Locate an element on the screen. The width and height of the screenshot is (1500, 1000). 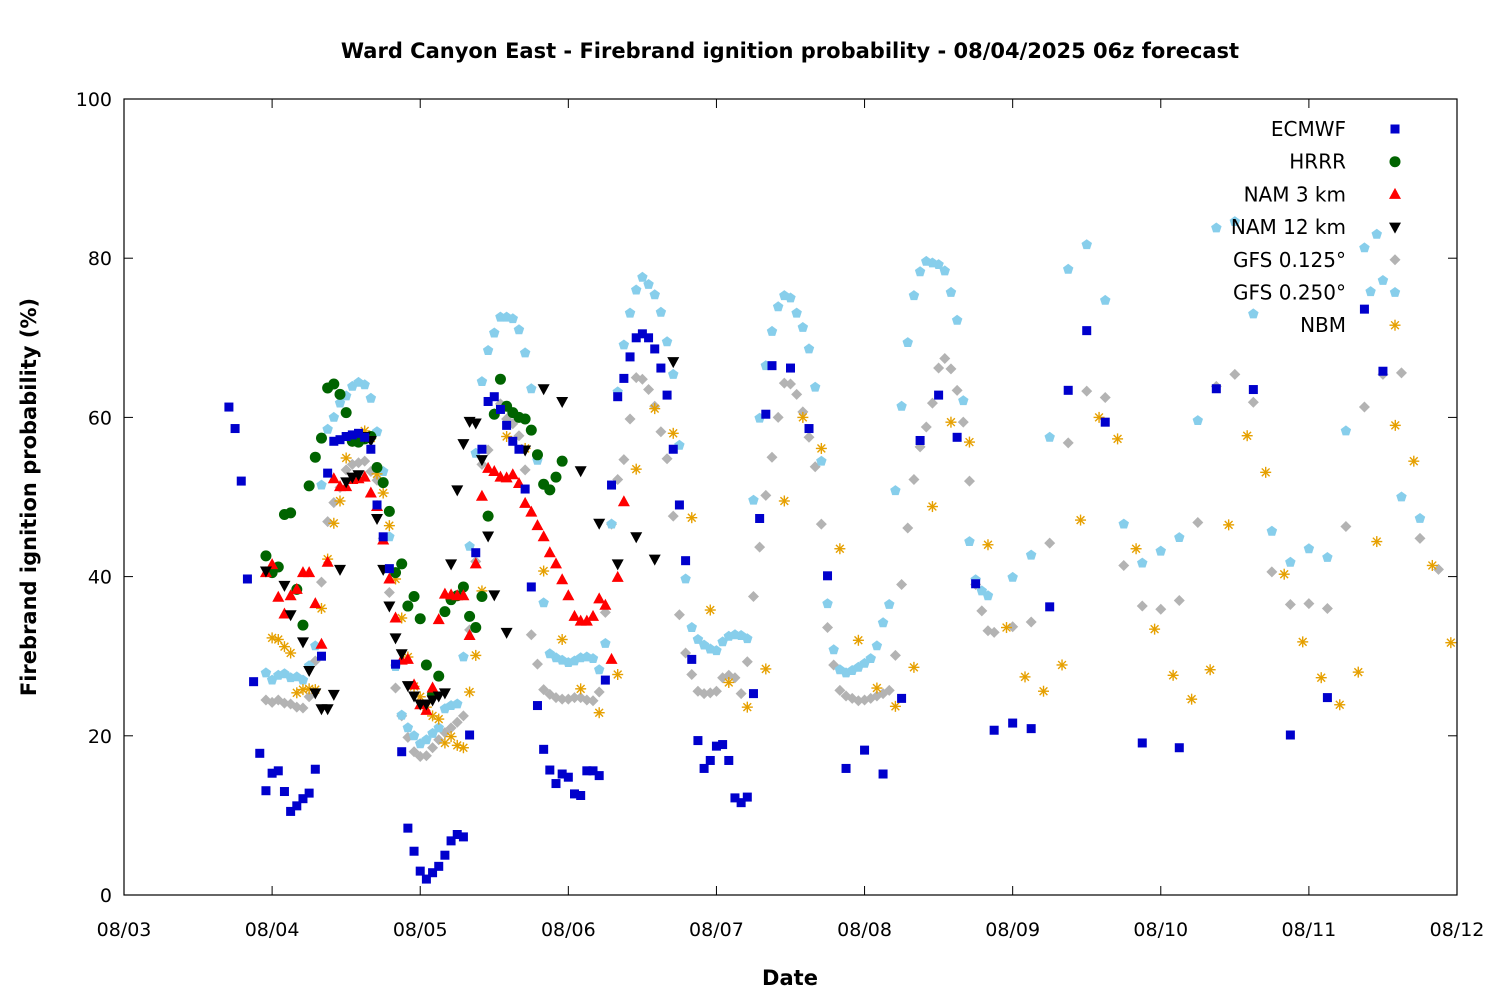
y-tick-label: 80 is located at coordinates (100, 259).